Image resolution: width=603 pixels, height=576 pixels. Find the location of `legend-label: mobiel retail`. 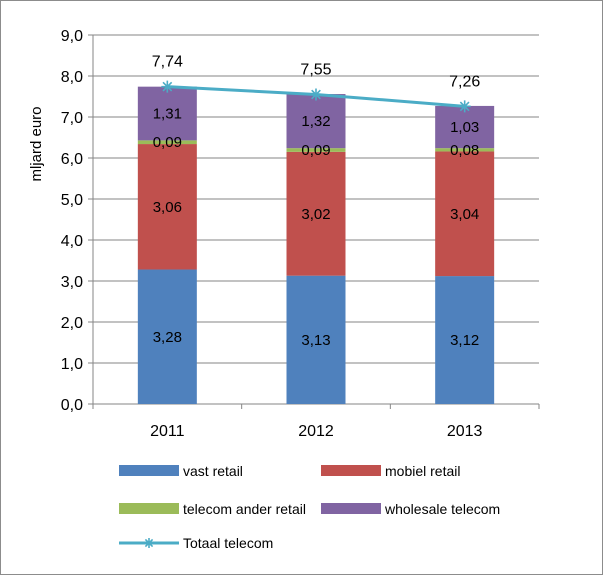

legend-label: mobiel retail is located at coordinates (422, 471).